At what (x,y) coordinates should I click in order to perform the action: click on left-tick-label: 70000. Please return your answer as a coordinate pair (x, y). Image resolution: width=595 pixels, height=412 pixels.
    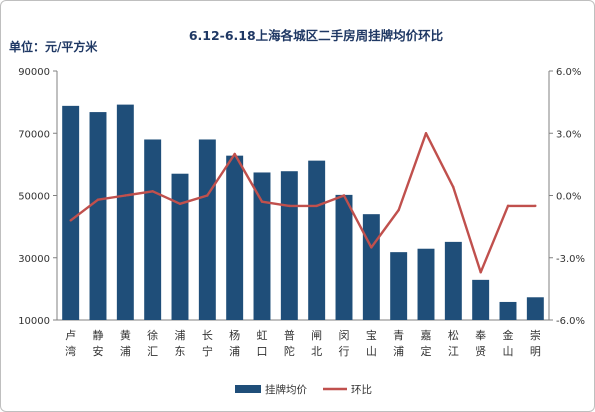
    Looking at the image, I should click on (34, 134).